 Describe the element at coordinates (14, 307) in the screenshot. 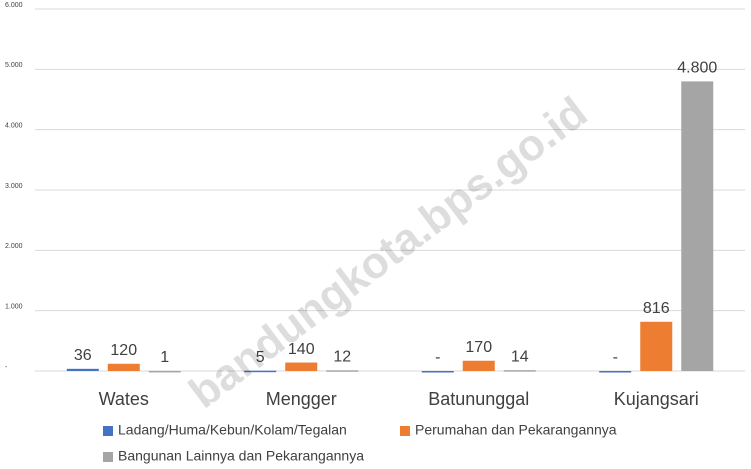

I see `y-tick-label: 1.000` at that location.